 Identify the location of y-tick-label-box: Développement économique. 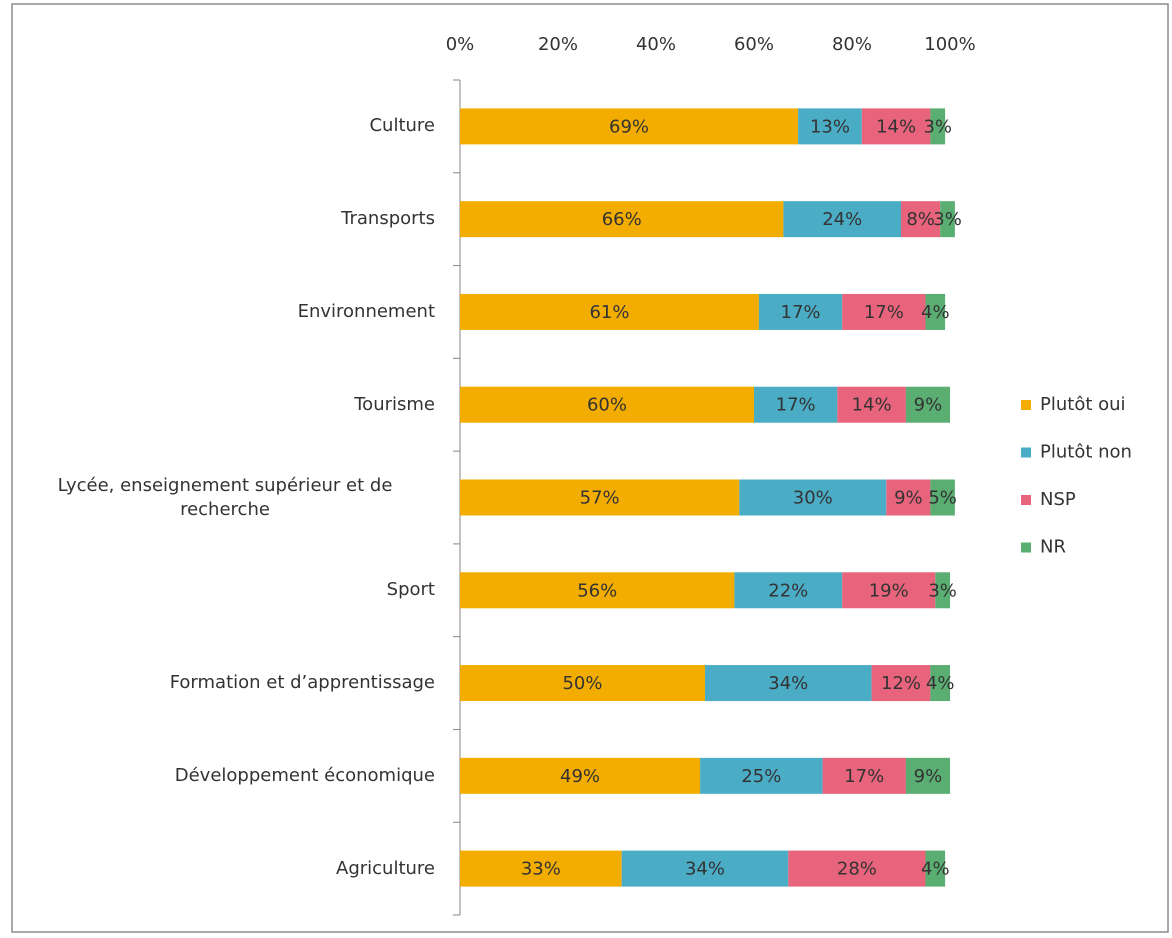
(225, 776).